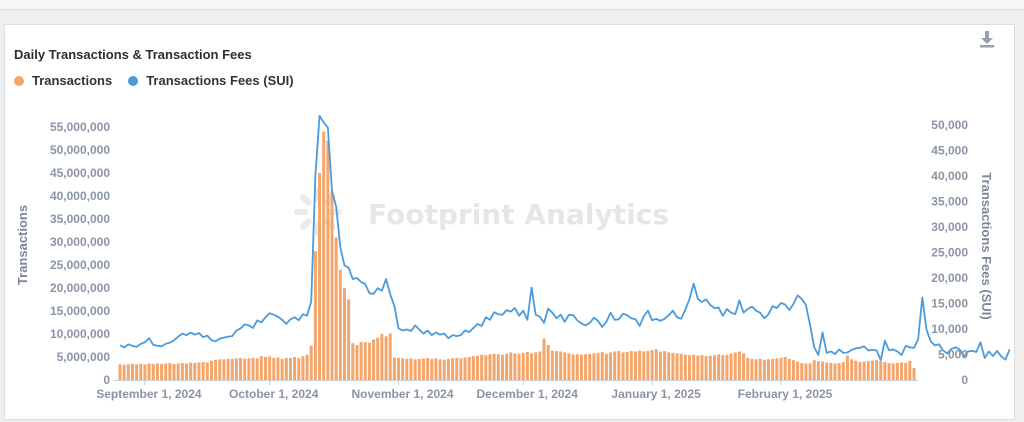  What do you see at coordinates (133, 54) in the screenshot?
I see `chart-title: Daily Transactions & Transaction Fees` at bounding box center [133, 54].